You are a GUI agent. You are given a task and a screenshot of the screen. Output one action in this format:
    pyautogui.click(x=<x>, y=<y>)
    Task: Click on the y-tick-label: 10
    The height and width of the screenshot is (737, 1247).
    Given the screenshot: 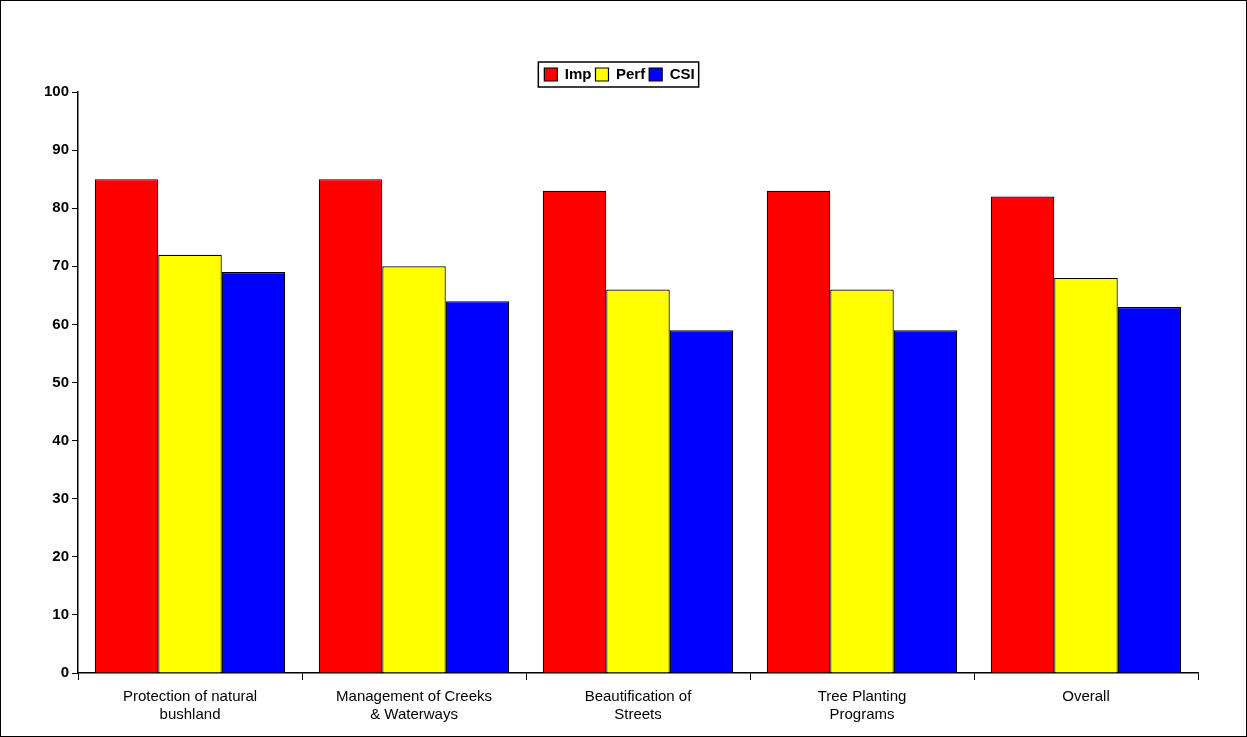 What is the action you would take?
    pyautogui.click(x=61, y=614)
    